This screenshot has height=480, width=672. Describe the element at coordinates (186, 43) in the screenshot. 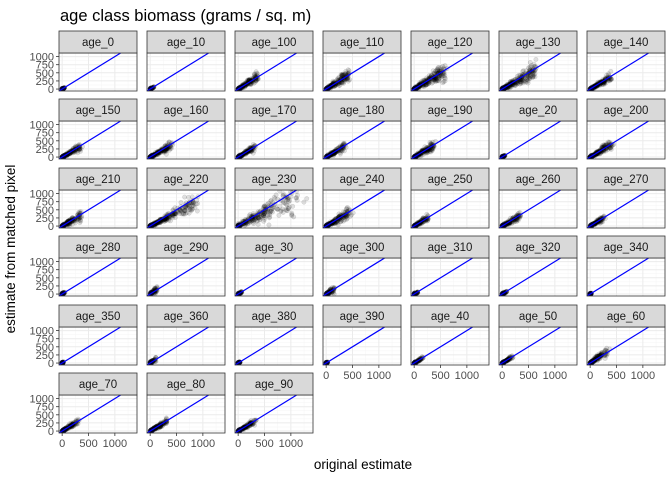

I see `strip-label: age_10` at that location.